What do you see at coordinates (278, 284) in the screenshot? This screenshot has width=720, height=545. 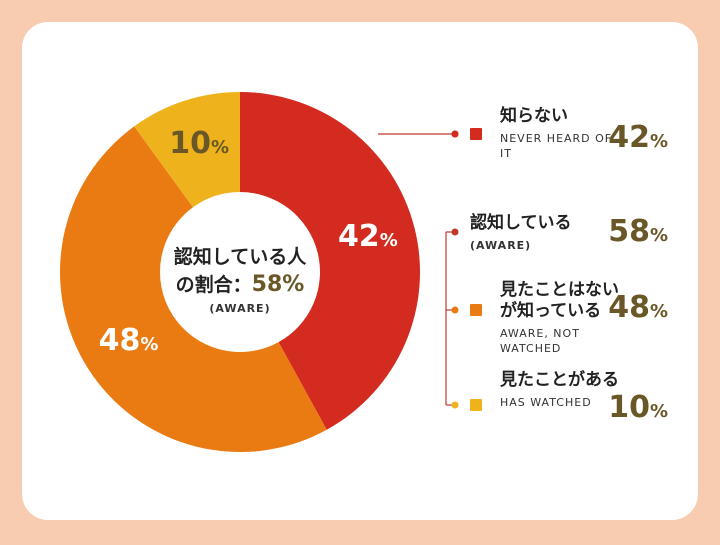 I see `center-value: 58%` at bounding box center [278, 284].